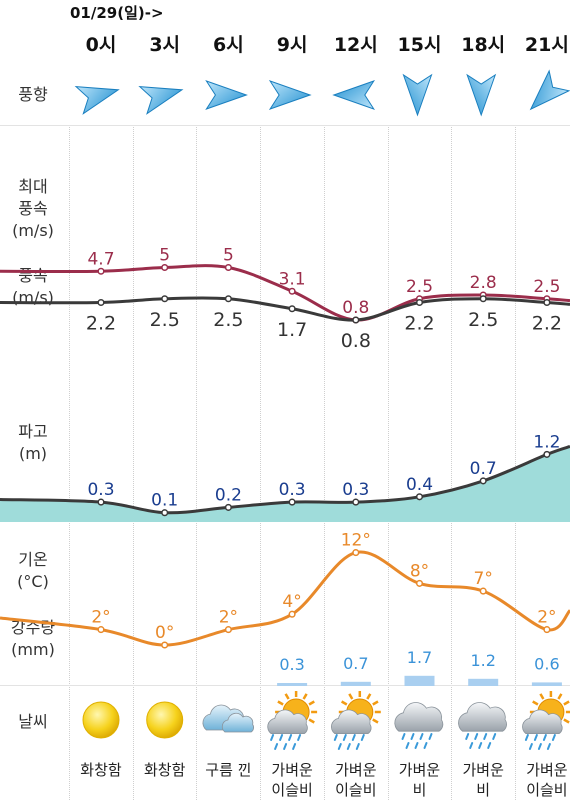  I want to click on wave-line, so click(285, 480).